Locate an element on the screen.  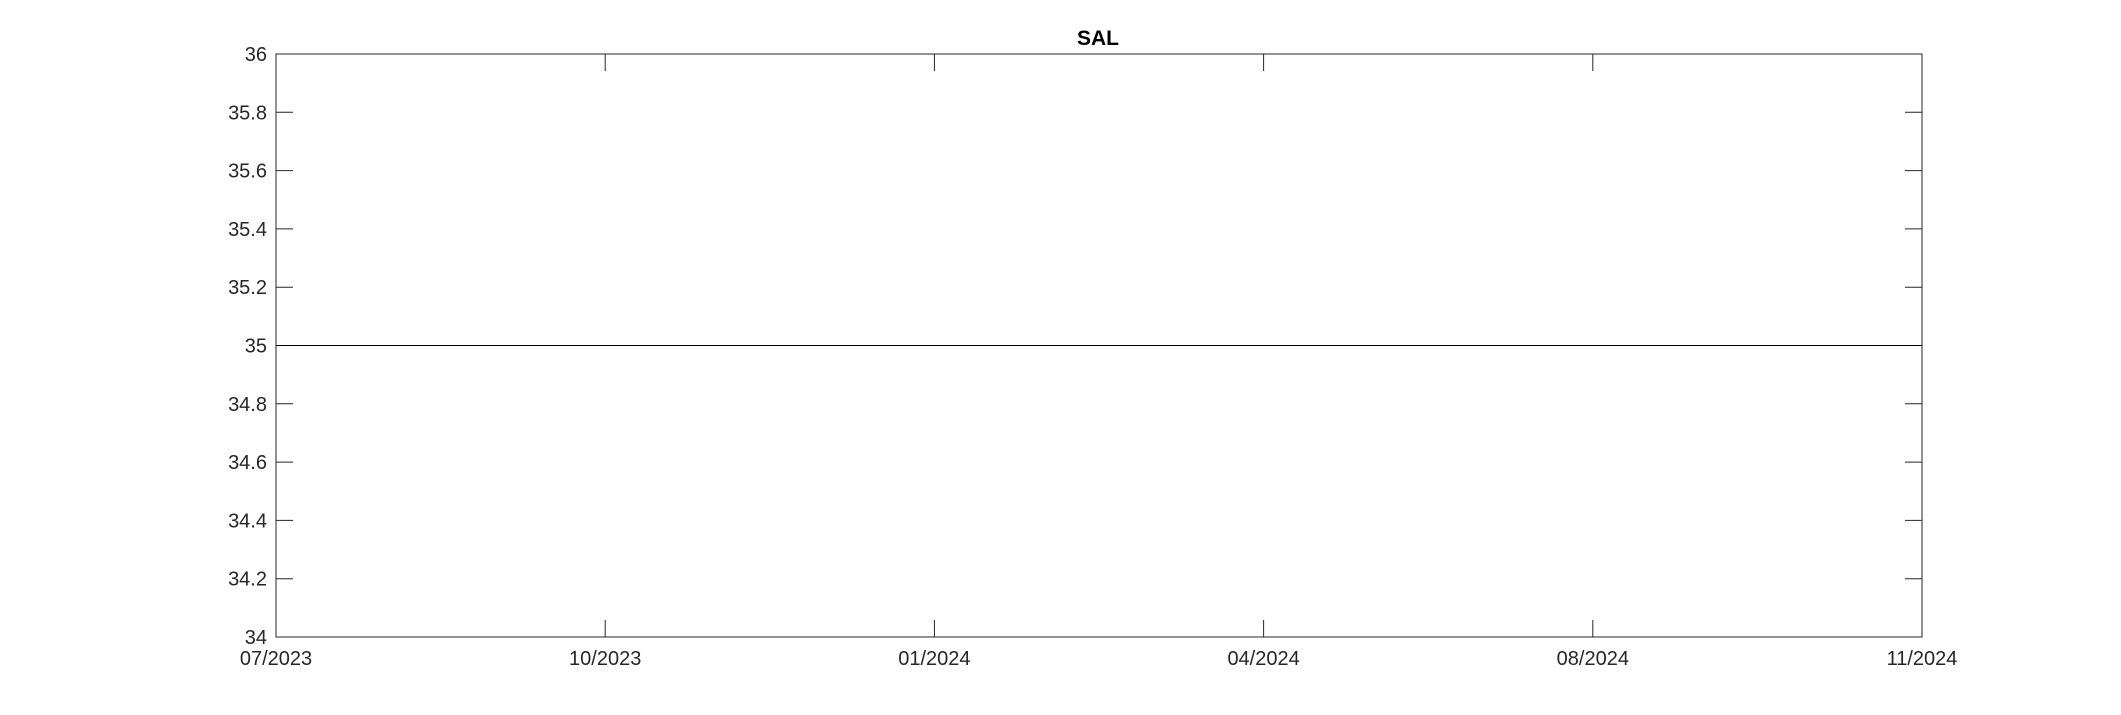
x-tick-label: 10/2023 is located at coordinates (605, 659).